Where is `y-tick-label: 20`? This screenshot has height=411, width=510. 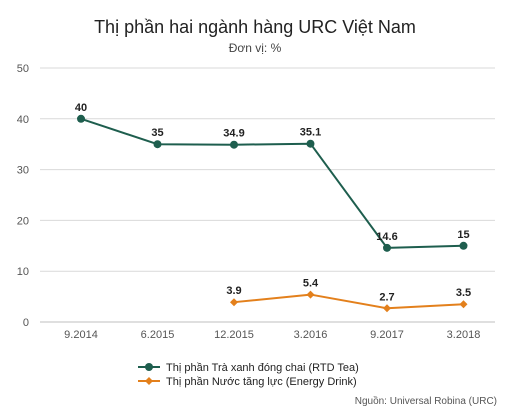
y-tick-label: 20 is located at coordinates (23, 221).